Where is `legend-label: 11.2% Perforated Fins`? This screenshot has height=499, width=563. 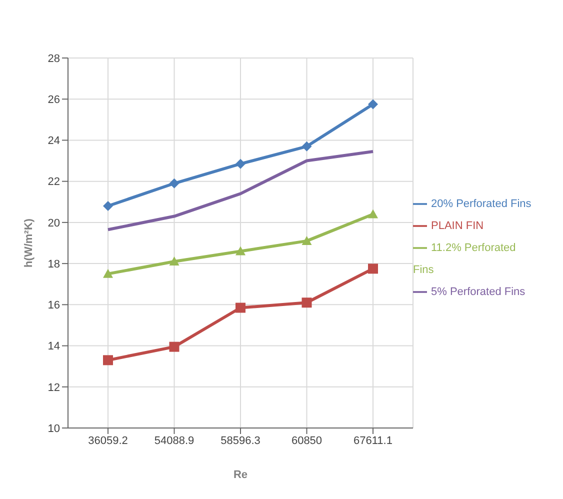
legend-label: 11.2% Perforated Fins is located at coordinates (464, 259).